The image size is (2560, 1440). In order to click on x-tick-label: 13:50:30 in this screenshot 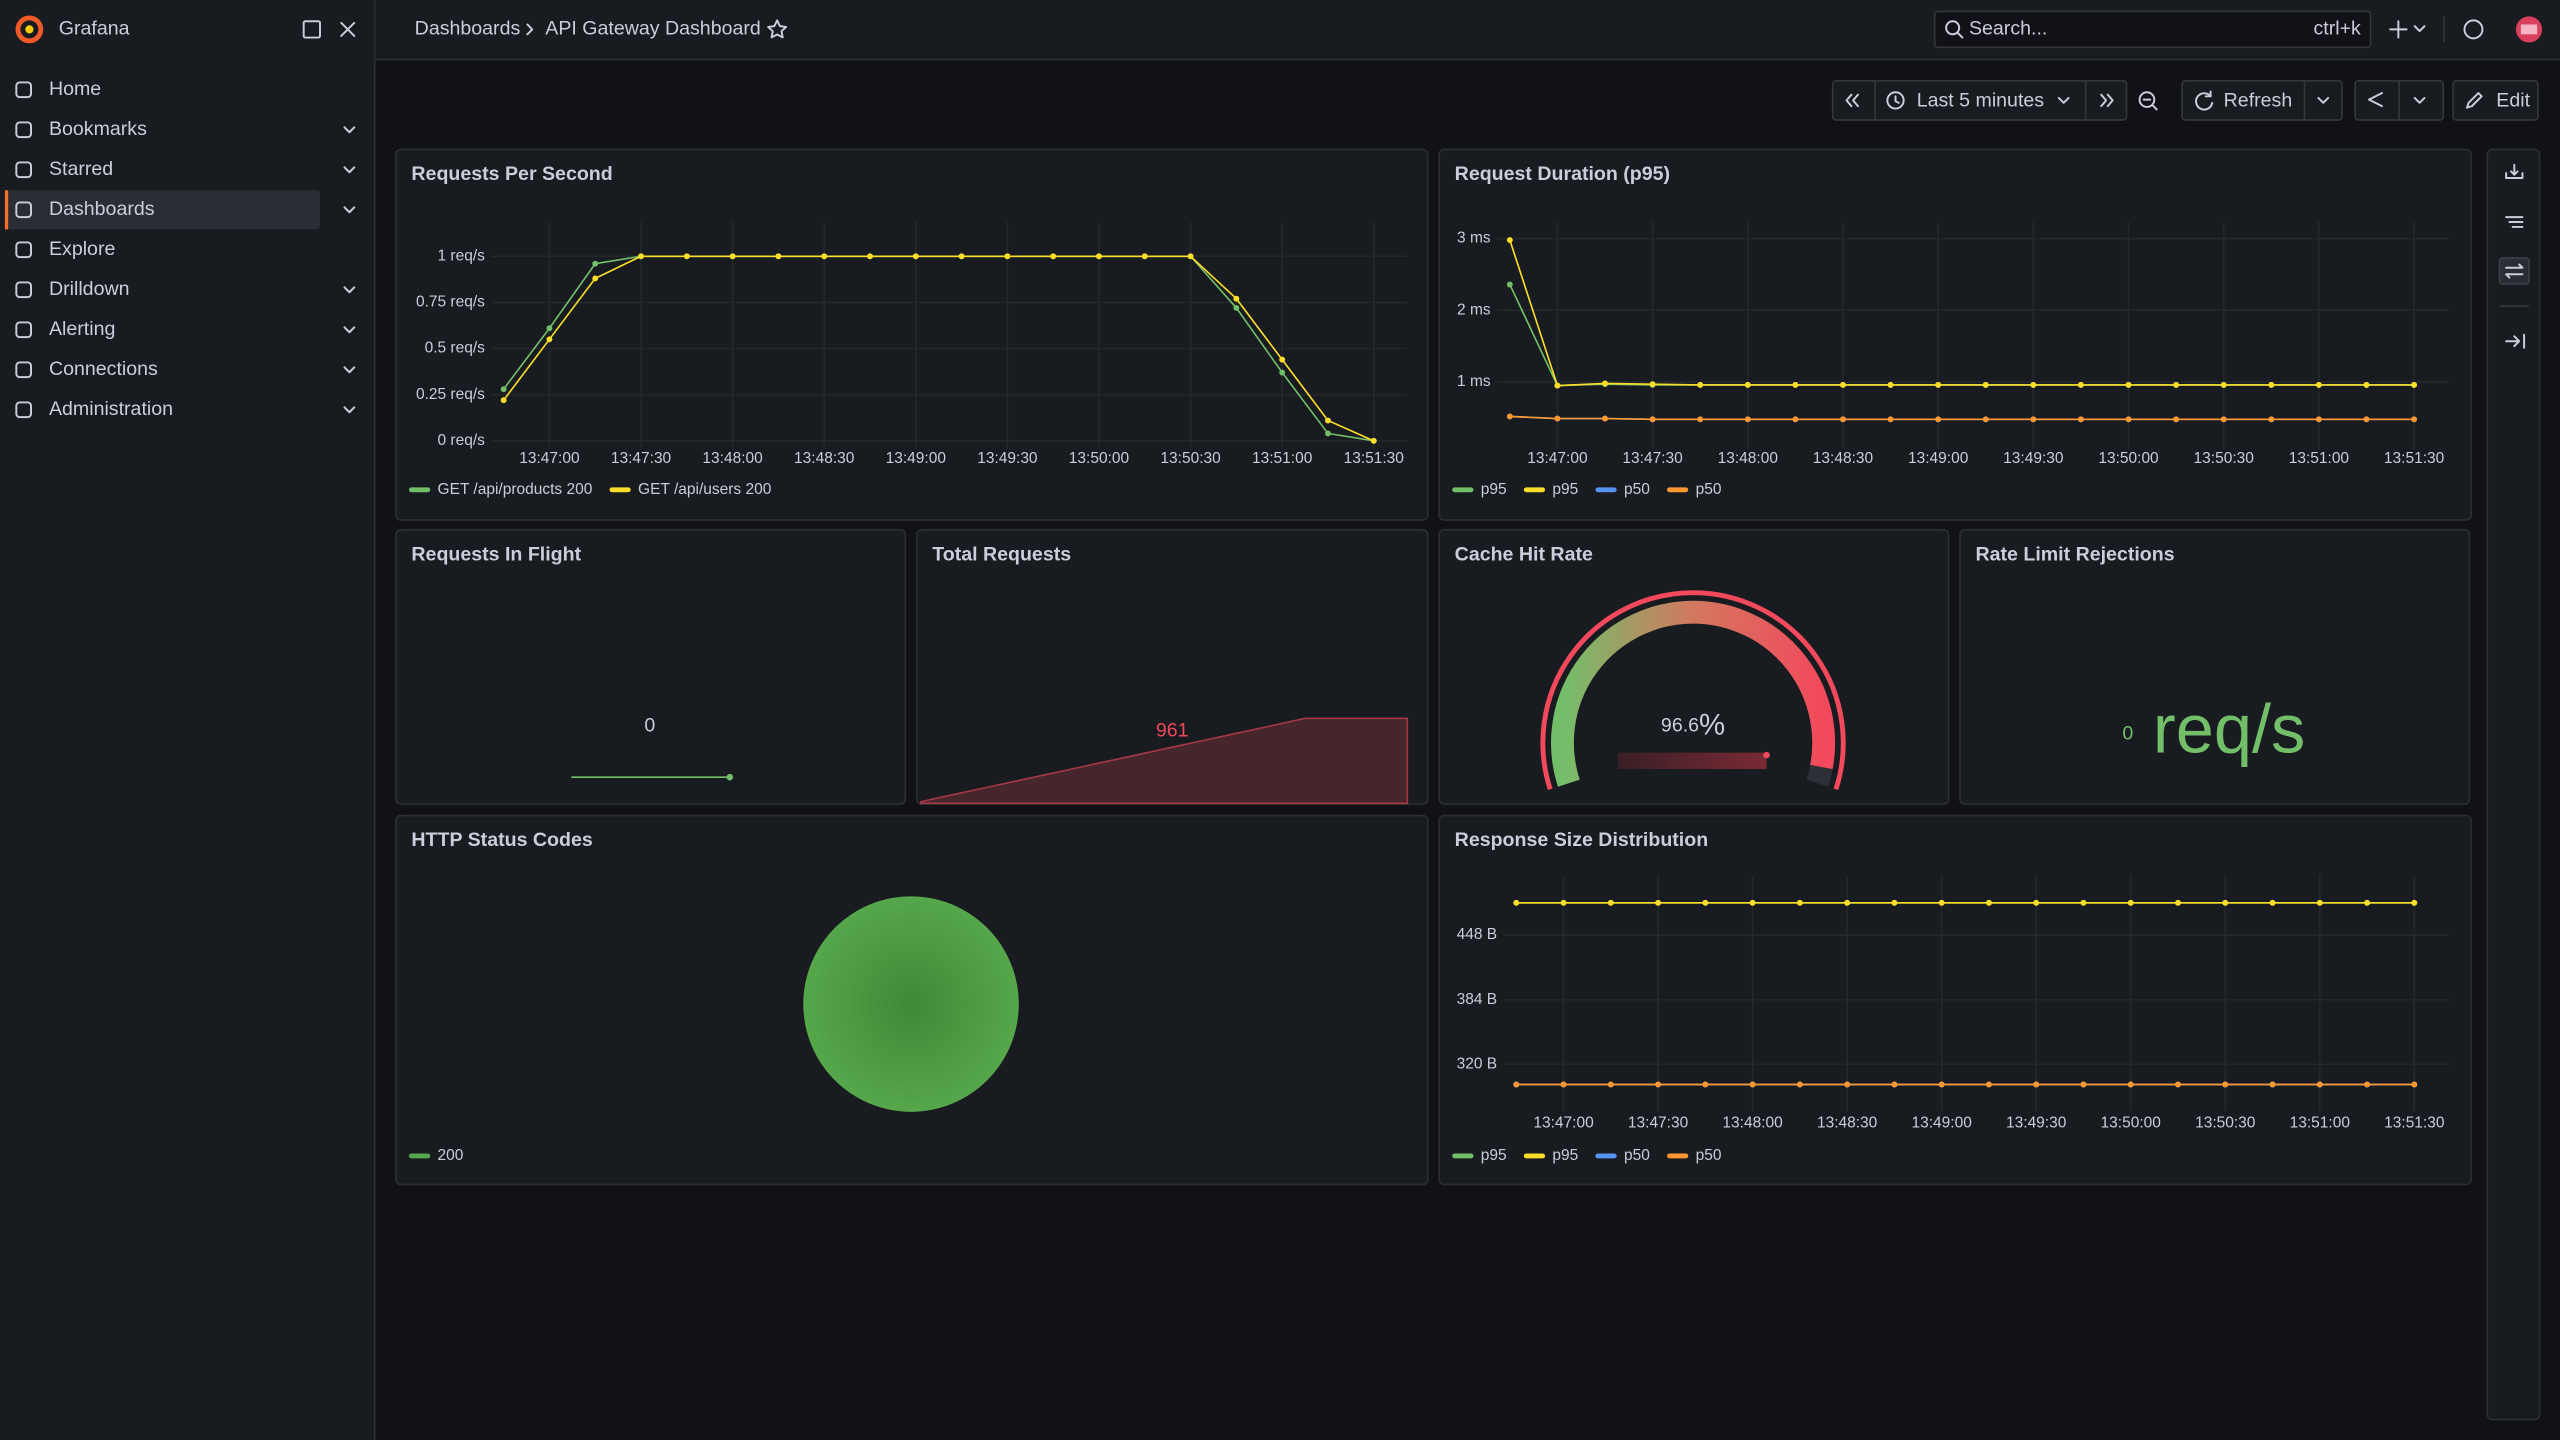, I will do `click(2224, 458)`.